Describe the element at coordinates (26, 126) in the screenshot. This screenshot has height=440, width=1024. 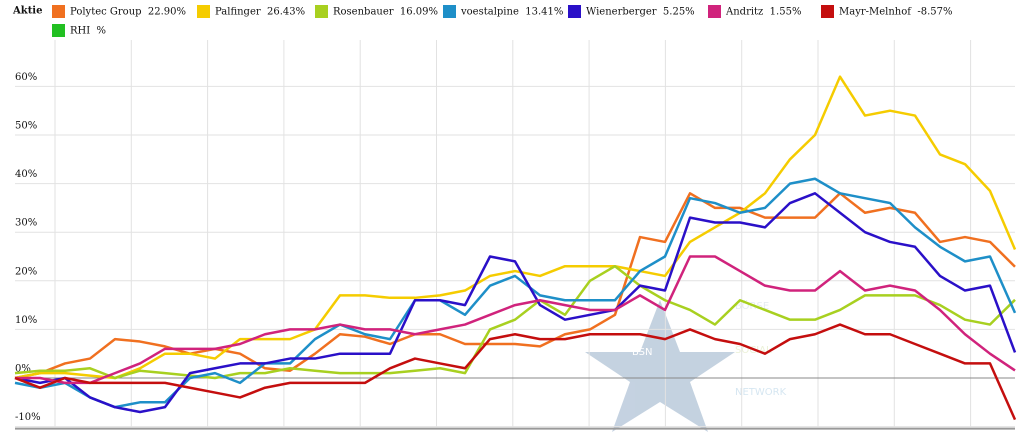
I see `y-tick-label: 50%` at that location.